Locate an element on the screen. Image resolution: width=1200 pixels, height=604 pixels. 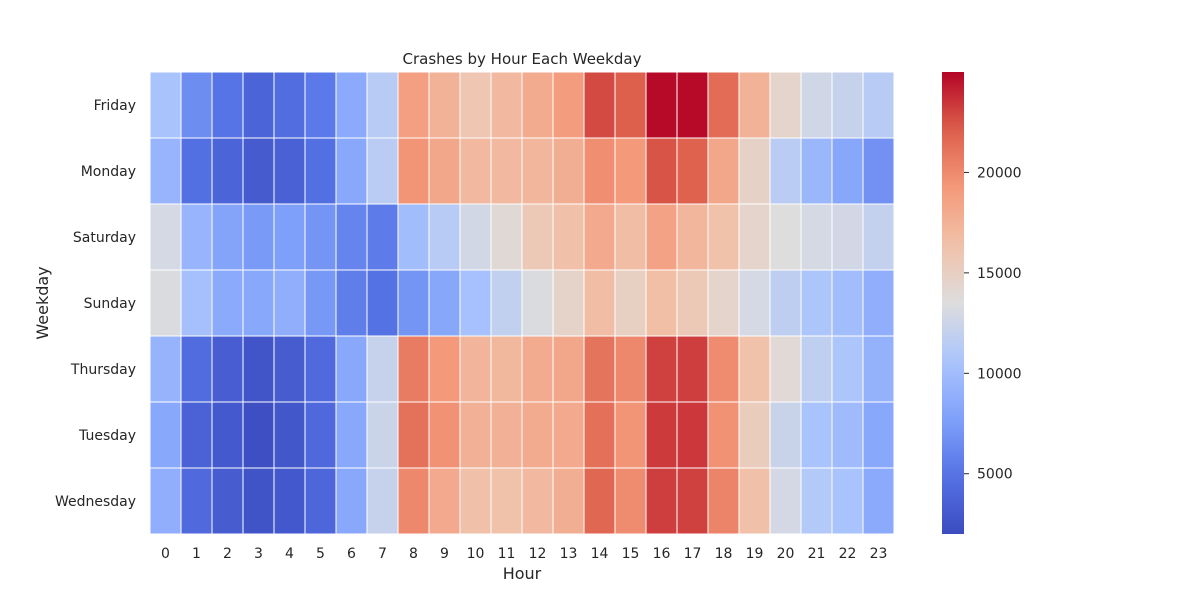
y-tick-label: Saturday is located at coordinates (104, 238).